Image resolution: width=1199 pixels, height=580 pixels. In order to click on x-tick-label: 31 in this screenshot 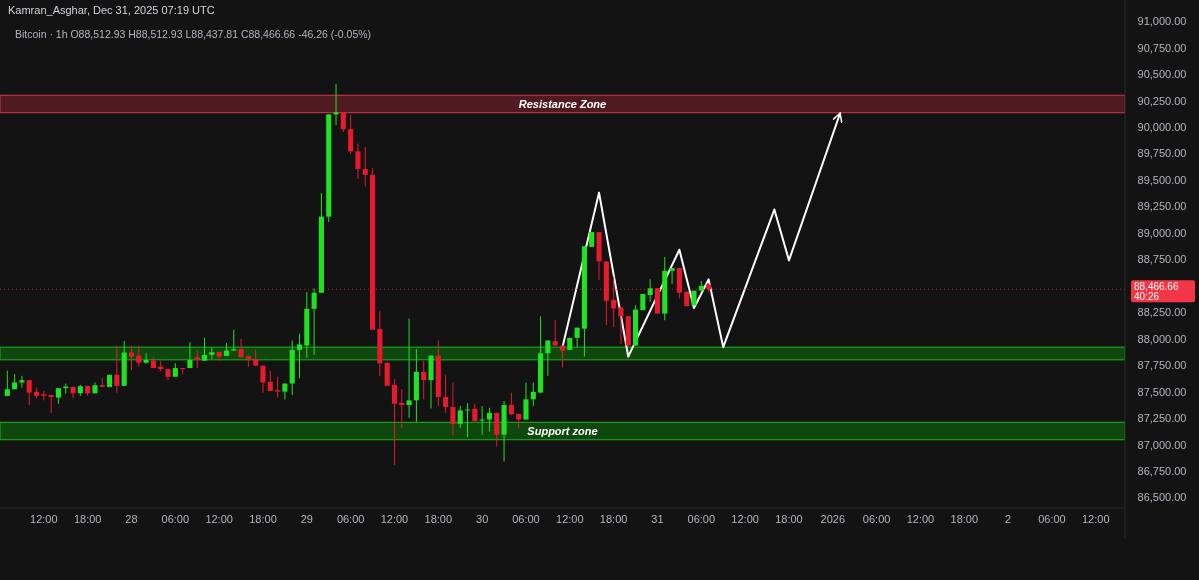, I will do `click(657, 519)`.